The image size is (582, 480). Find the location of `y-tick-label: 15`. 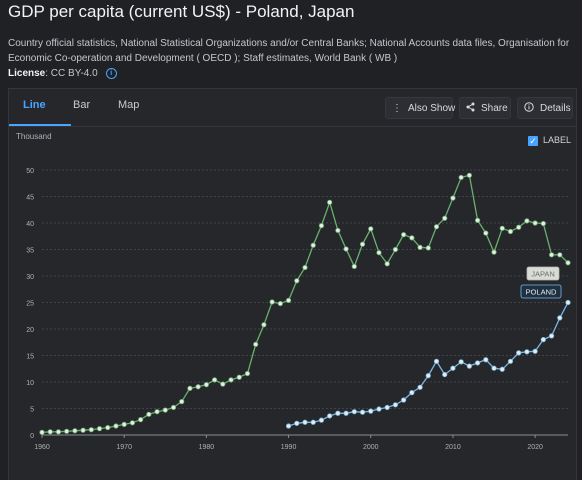

y-tick-label: 15 is located at coordinates (30, 357).